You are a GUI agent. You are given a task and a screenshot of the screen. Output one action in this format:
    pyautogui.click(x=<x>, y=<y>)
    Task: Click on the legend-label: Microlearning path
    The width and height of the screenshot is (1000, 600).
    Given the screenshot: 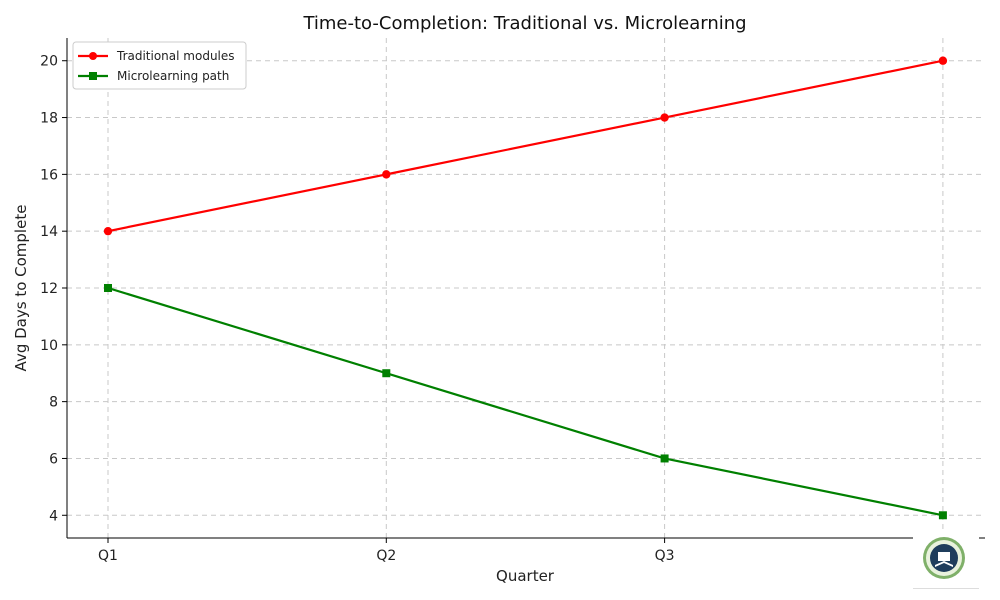 What is the action you would take?
    pyautogui.click(x=173, y=76)
    